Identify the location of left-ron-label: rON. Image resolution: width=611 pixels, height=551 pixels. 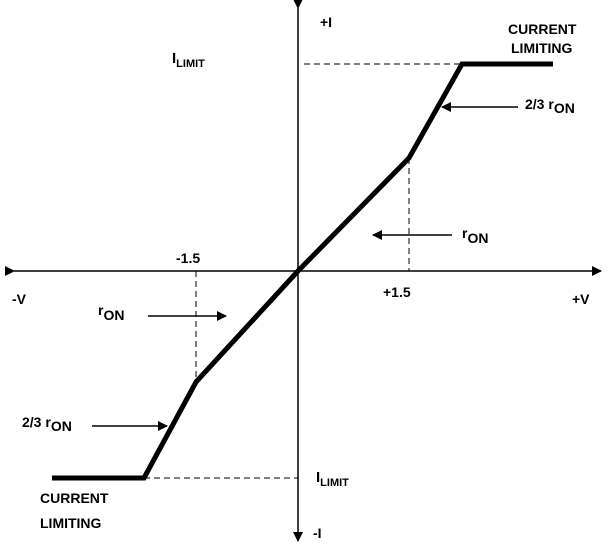
(111, 312).